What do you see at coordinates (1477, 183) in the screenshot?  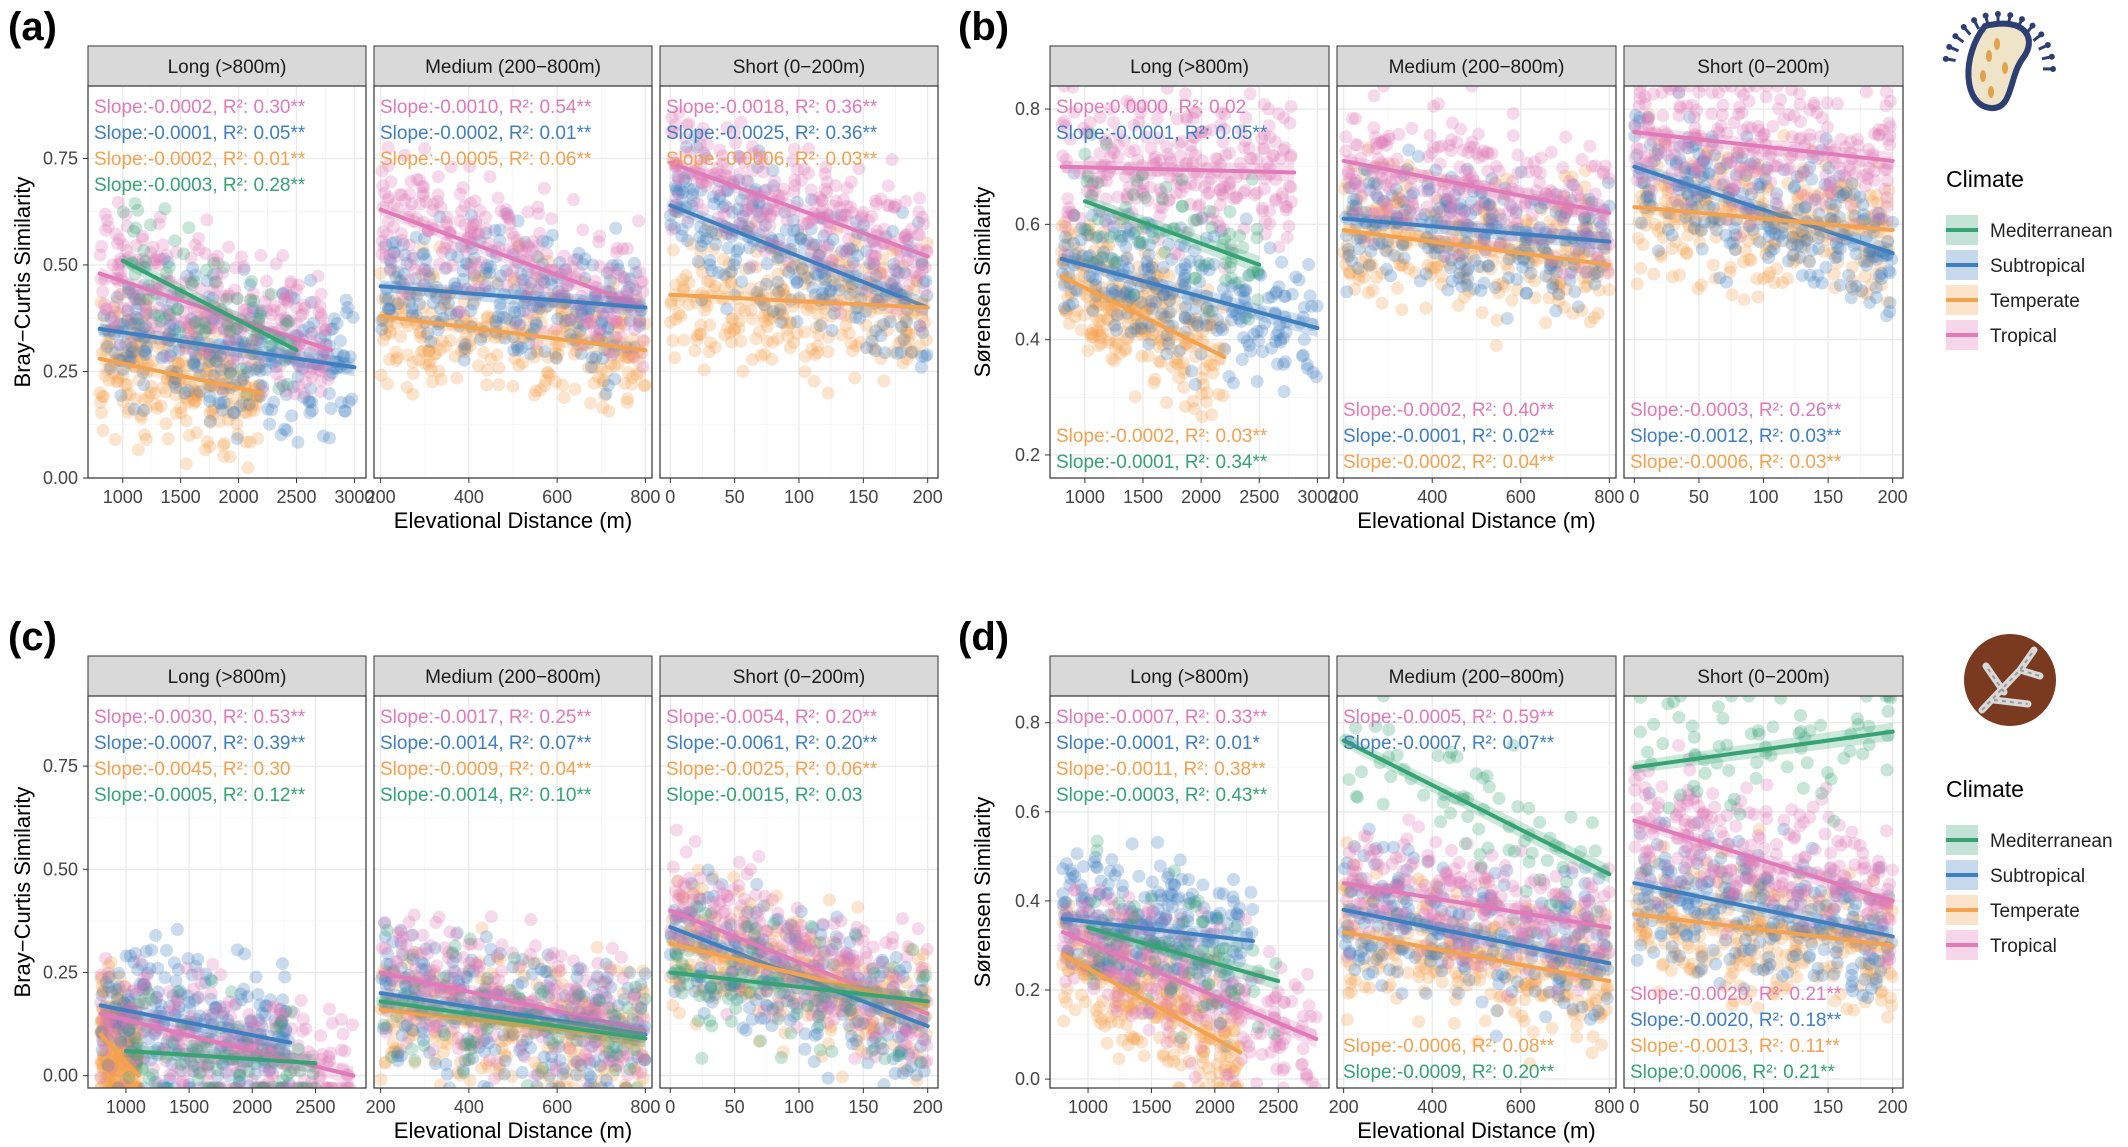 I see `points-tropical` at bounding box center [1477, 183].